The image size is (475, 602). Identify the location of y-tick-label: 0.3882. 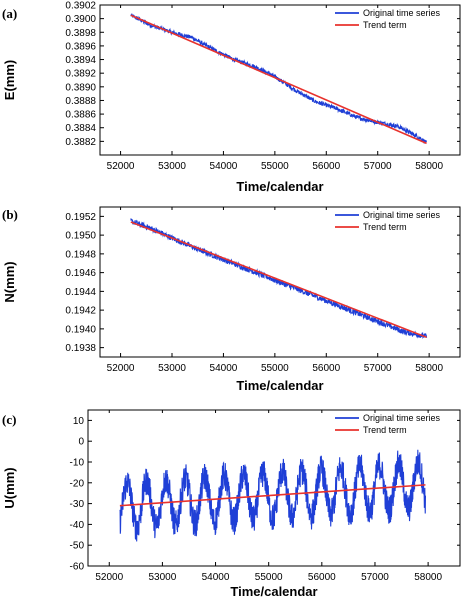
(80, 142).